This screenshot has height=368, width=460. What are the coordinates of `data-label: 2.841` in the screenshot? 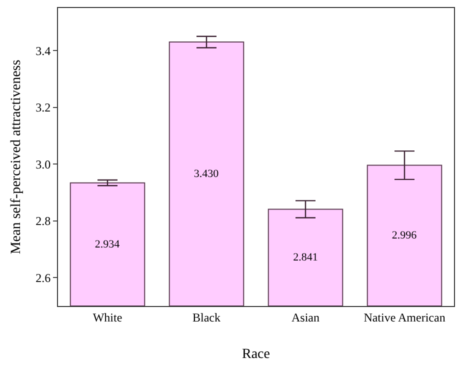 It's located at (305, 258).